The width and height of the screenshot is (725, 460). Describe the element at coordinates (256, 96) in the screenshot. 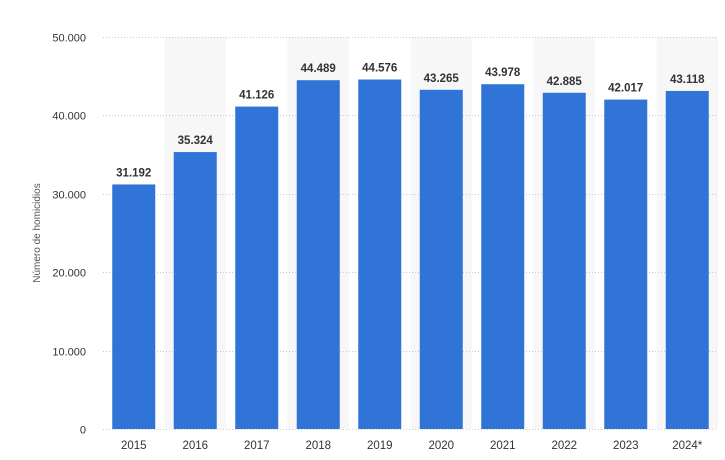

I see `data-label: 41.126` at that location.